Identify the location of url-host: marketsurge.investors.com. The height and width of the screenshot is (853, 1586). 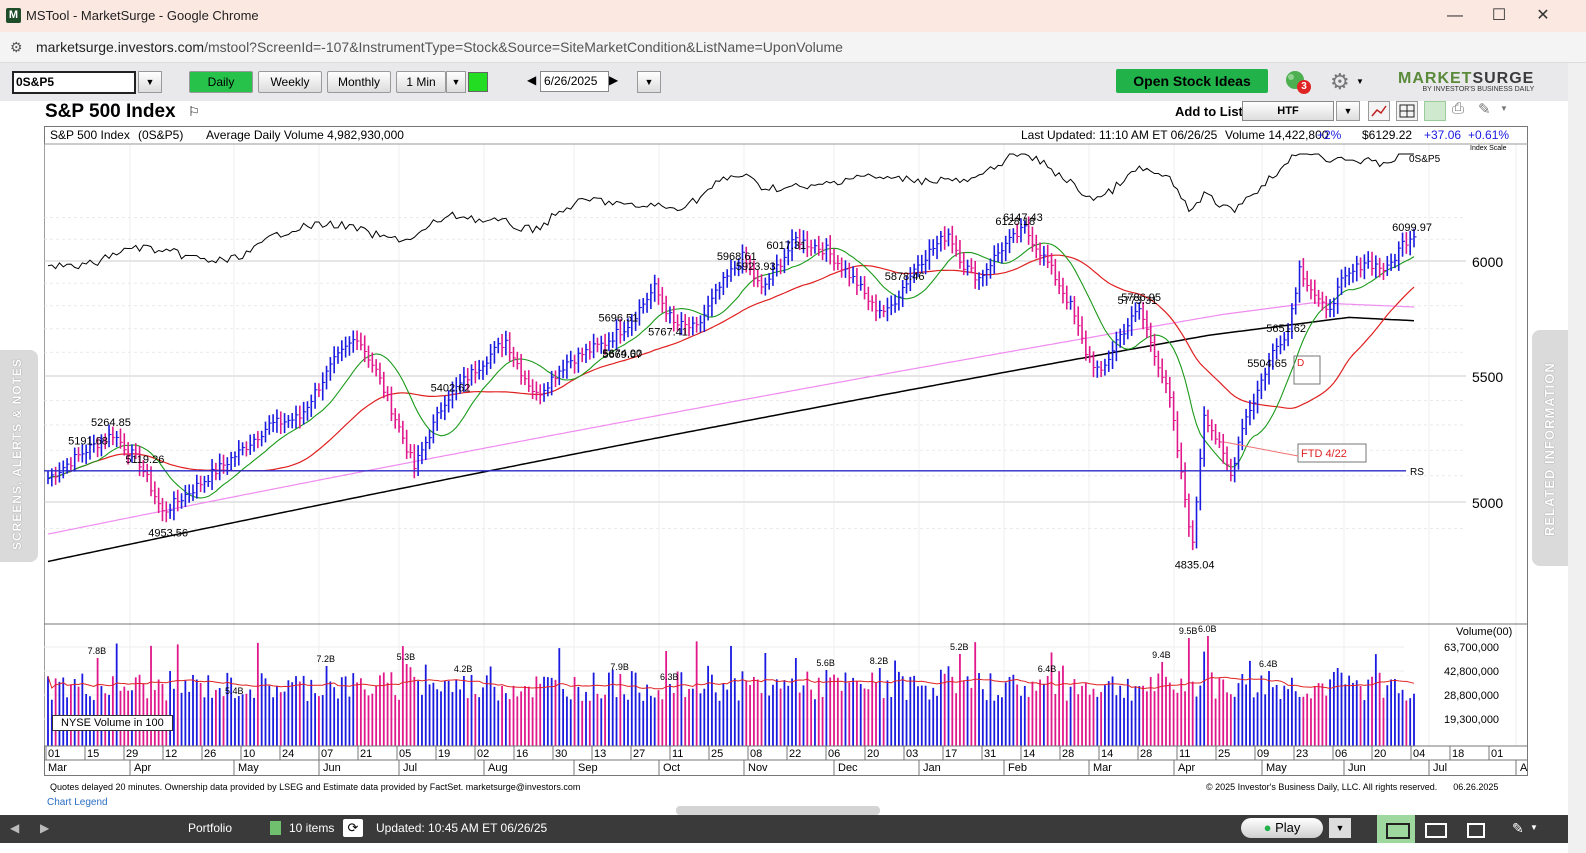
(120, 47).